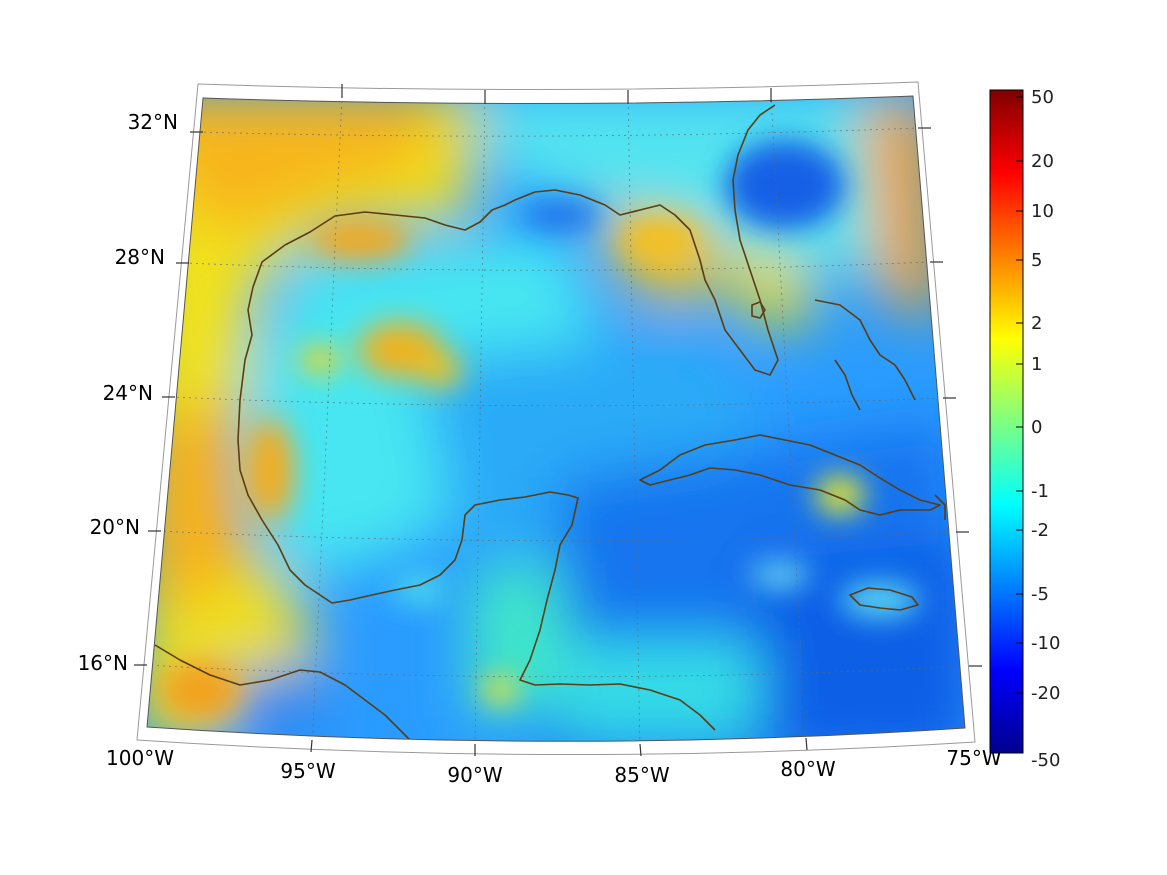  Describe the element at coordinates (1042, 97) in the screenshot. I see `colorbar-label: 50` at that location.